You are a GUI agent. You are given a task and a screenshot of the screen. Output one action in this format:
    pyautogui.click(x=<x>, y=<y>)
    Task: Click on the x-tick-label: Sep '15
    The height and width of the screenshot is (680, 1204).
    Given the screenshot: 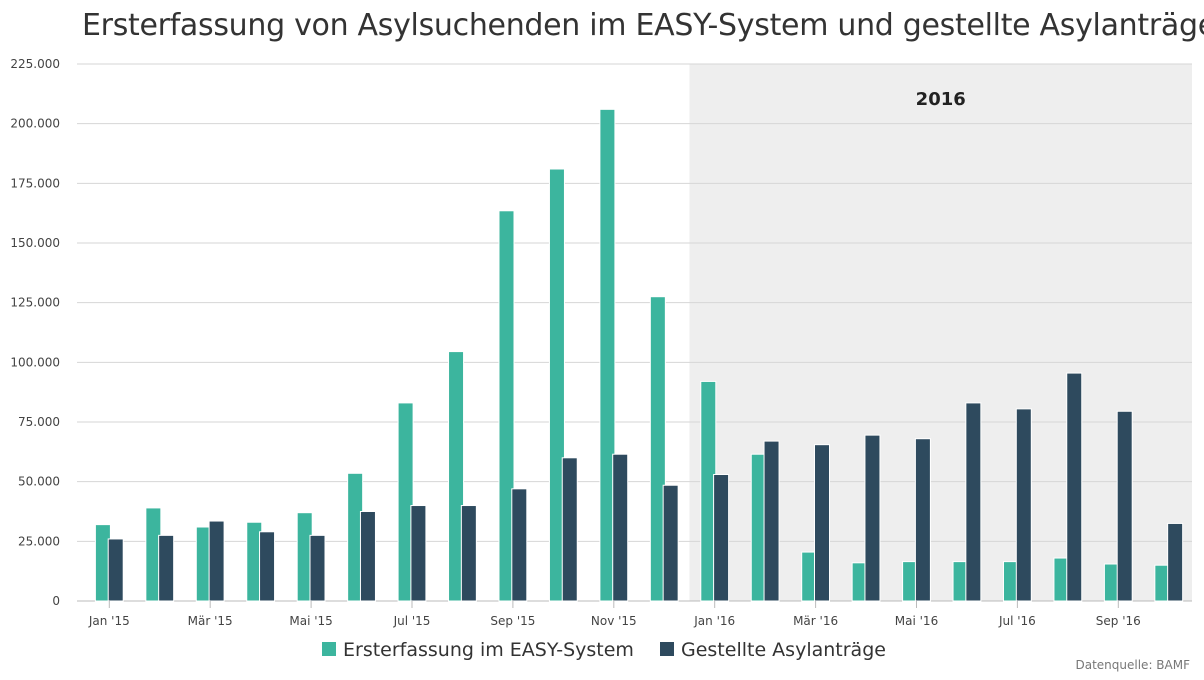 What is the action you would take?
    pyautogui.click(x=512, y=621)
    